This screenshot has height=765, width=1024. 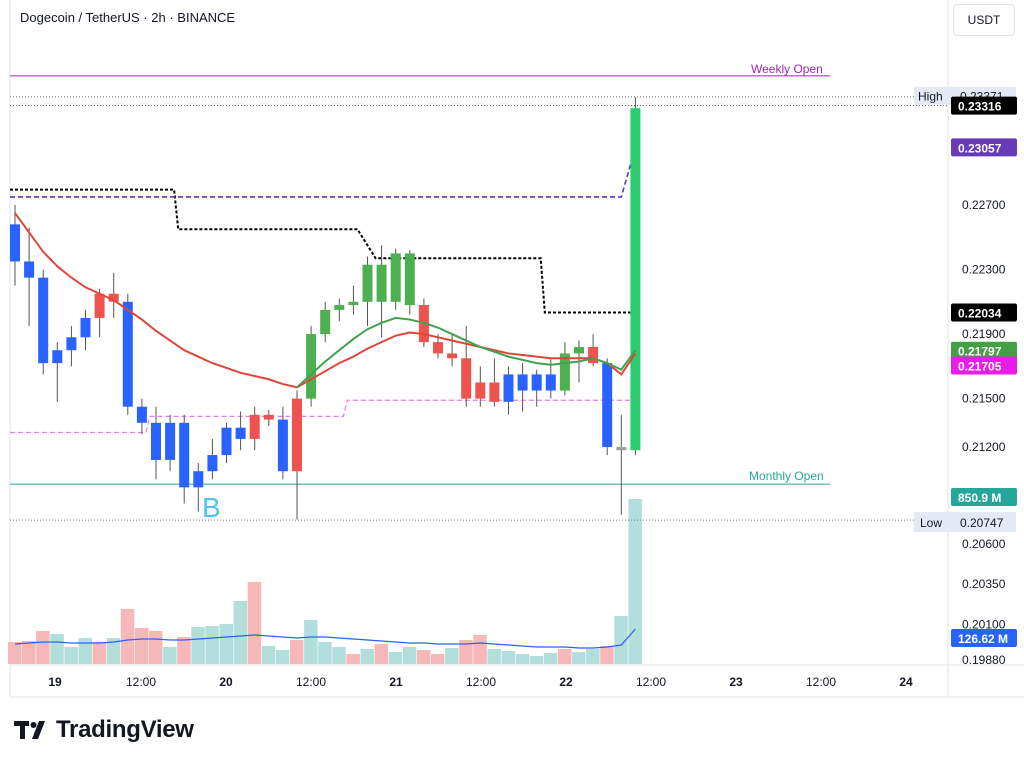 I want to click on price-tick-label: 0.19880, so click(x=984, y=660).